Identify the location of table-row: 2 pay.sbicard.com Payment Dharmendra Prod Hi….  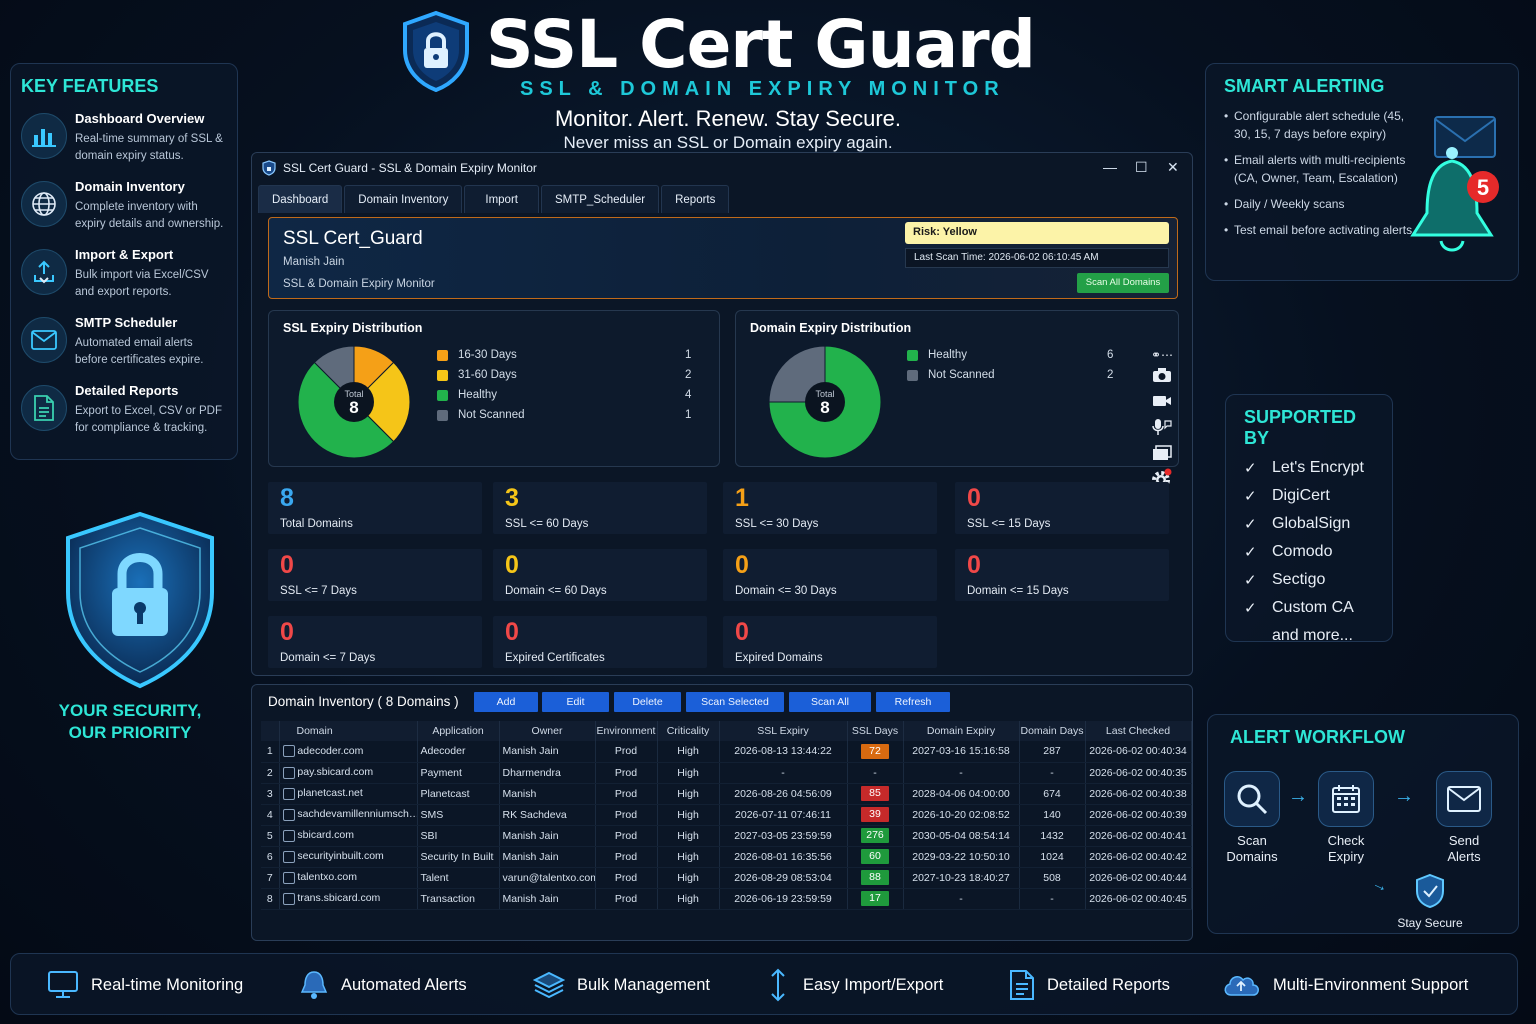
(726, 773).